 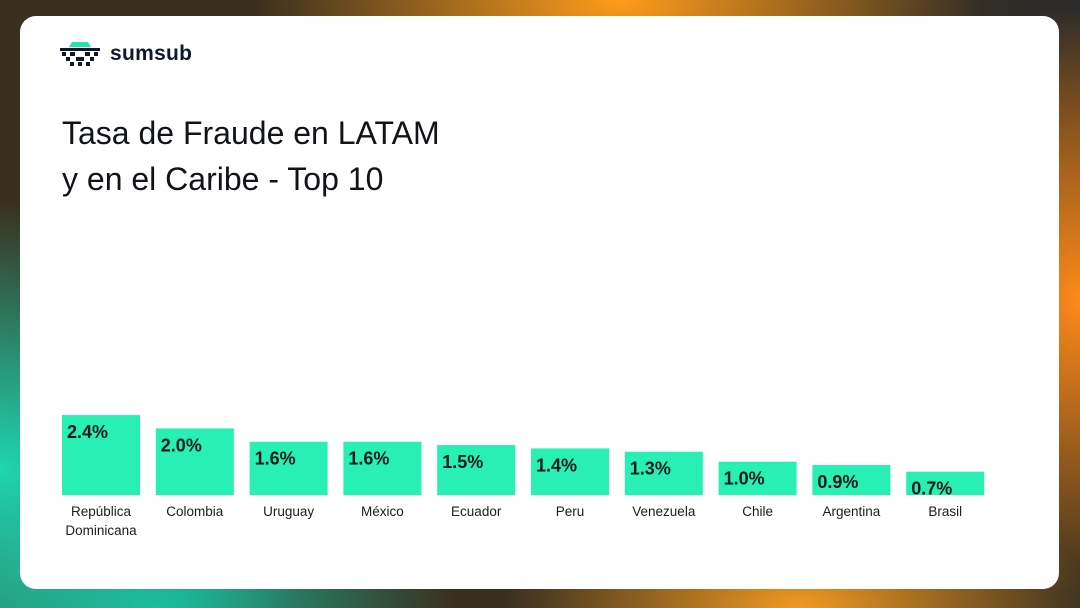 What do you see at coordinates (223, 179) in the screenshot?
I see `chart-title-line-2: y en el Caribe - Top 10` at bounding box center [223, 179].